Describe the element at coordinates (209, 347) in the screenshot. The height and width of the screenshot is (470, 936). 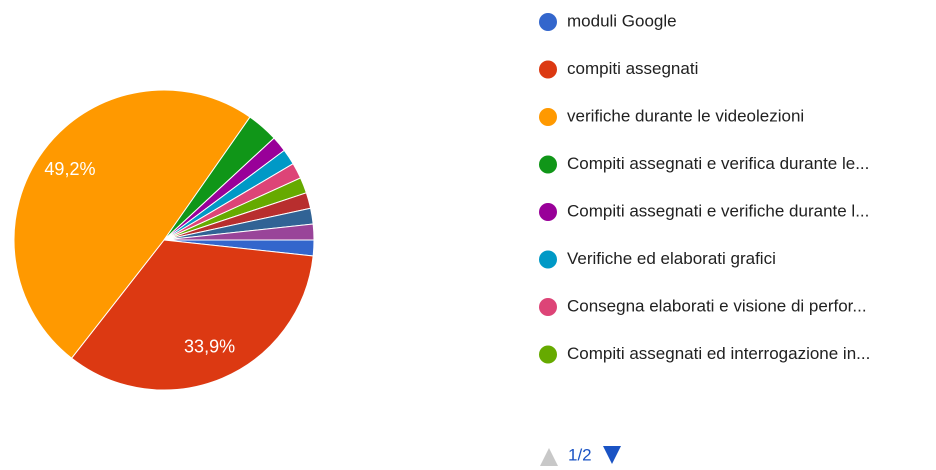
I see `slice-label: 33,9%` at that location.